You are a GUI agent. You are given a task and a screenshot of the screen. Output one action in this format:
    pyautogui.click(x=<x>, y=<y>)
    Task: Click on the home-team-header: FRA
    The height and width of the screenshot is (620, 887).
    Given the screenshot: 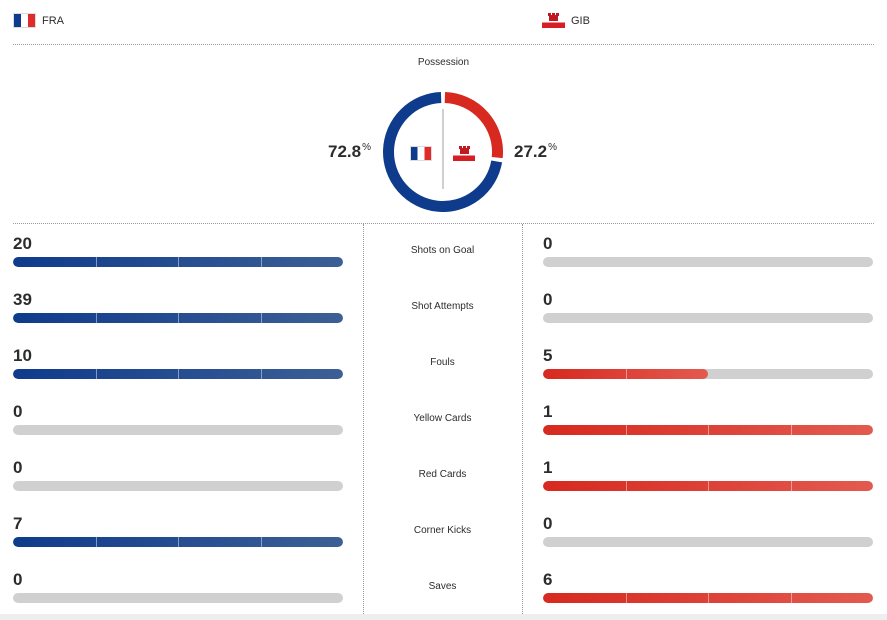 What is the action you would take?
    pyautogui.click(x=38, y=20)
    